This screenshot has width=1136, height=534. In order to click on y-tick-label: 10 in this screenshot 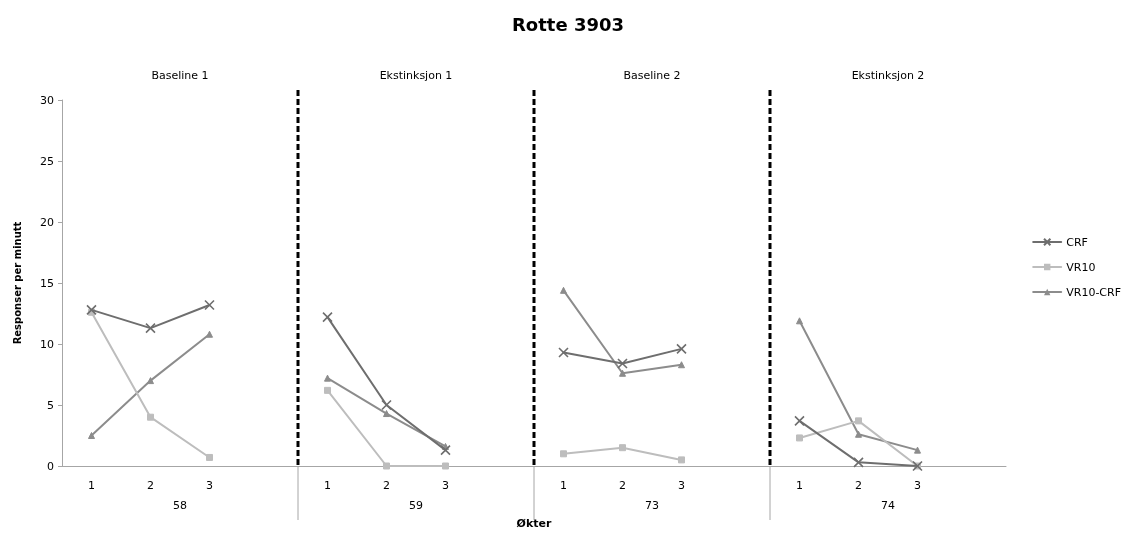, I will do `click(47, 344)`.